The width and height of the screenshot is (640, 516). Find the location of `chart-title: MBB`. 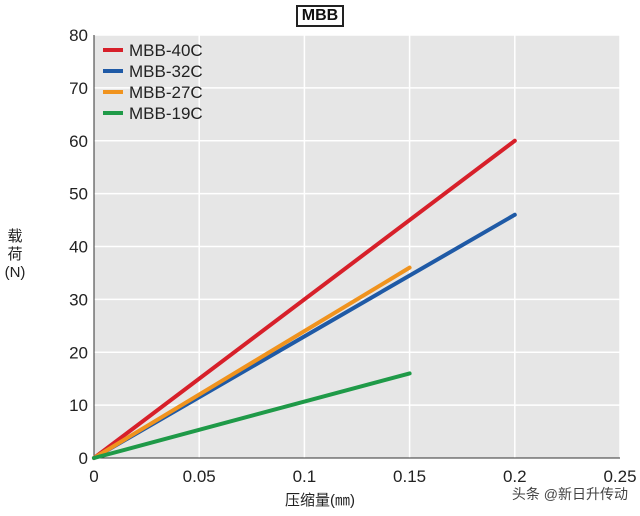

chart-title: MBB is located at coordinates (320, 16).